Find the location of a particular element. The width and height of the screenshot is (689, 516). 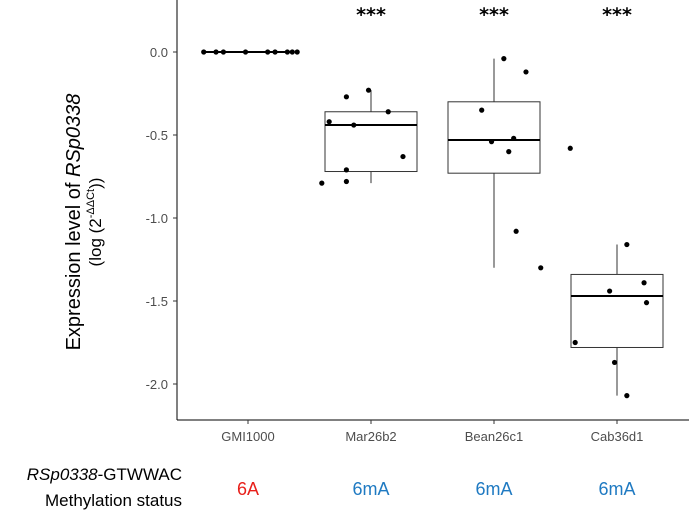

y-axis-subtitle-close: )) is located at coordinates (95, 183).